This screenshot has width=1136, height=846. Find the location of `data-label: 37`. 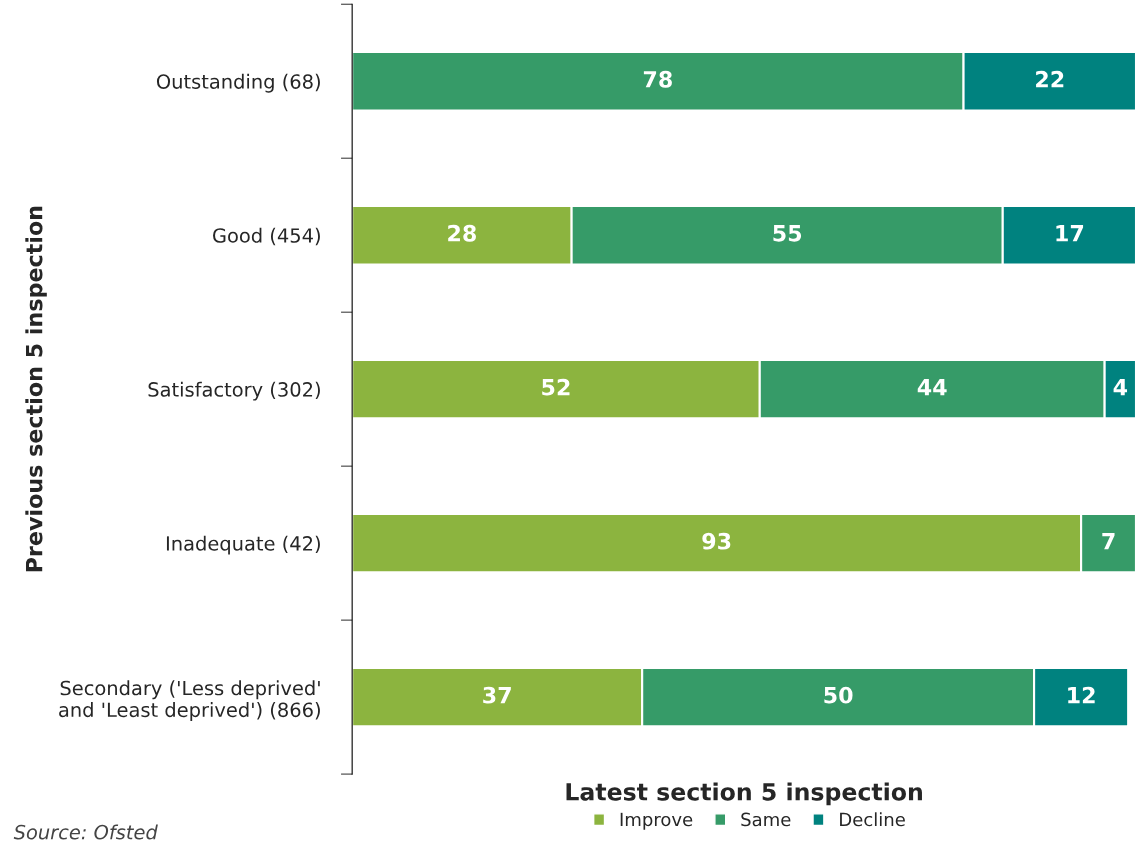

data-label: 37 is located at coordinates (497, 695).